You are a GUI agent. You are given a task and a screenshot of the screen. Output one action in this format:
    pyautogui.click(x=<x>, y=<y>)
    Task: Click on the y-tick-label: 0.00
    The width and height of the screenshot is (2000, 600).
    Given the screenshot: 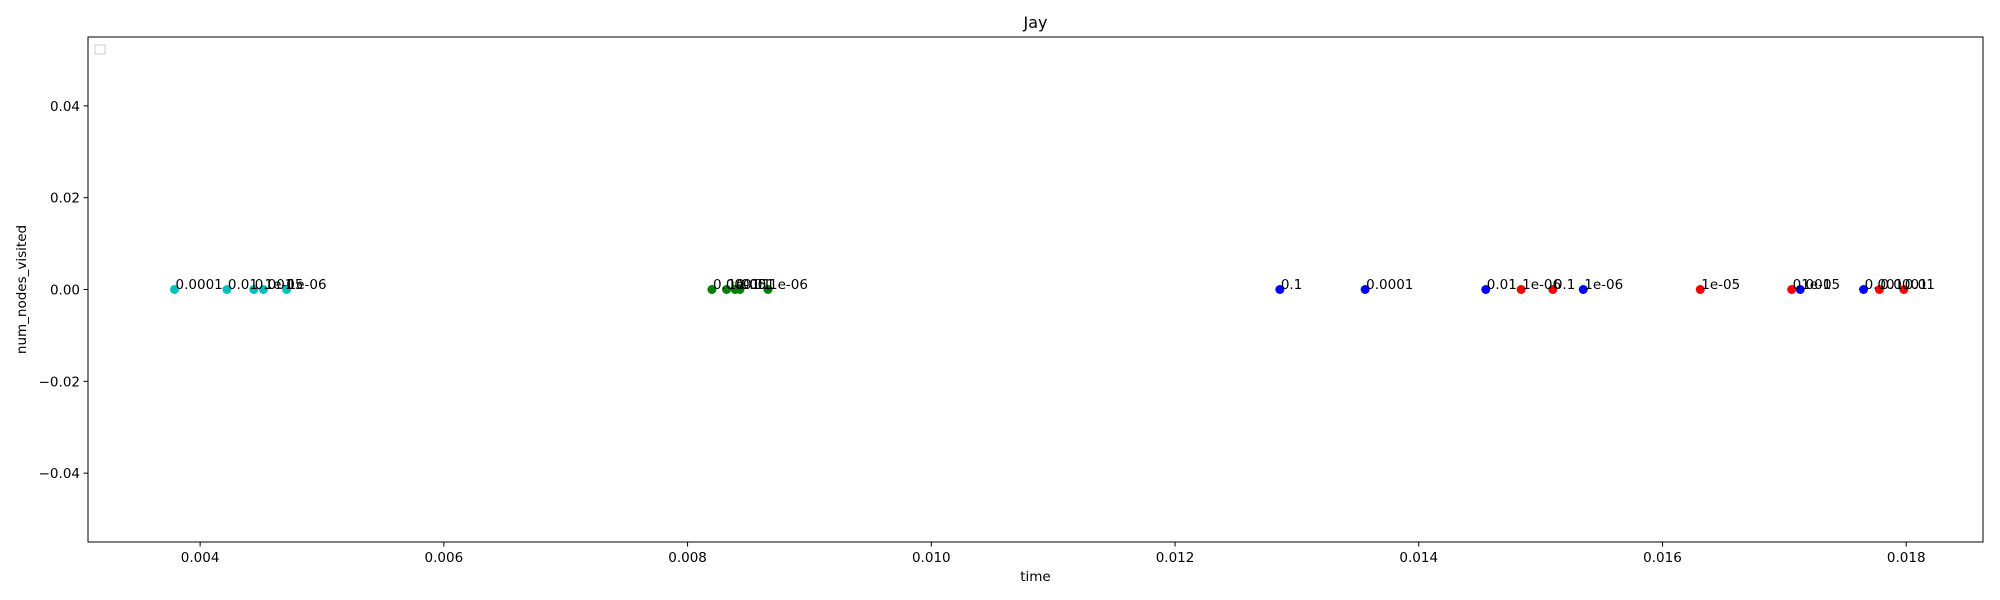 What is the action you would take?
    pyautogui.click(x=65, y=291)
    